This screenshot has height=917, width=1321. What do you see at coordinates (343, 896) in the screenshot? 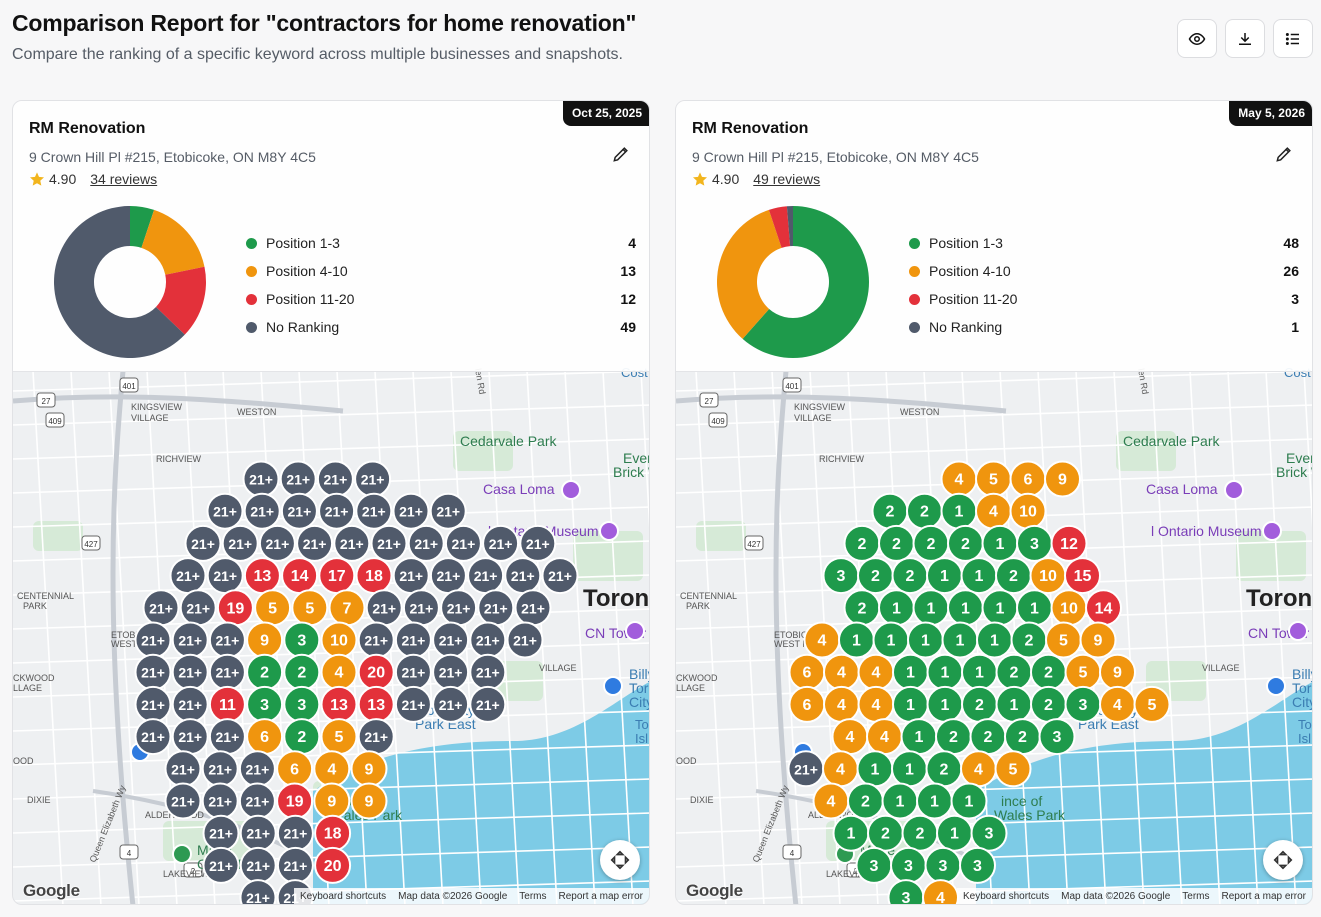
I see `keyboard-shortcuts-link: Keyboard shortcuts` at bounding box center [343, 896].